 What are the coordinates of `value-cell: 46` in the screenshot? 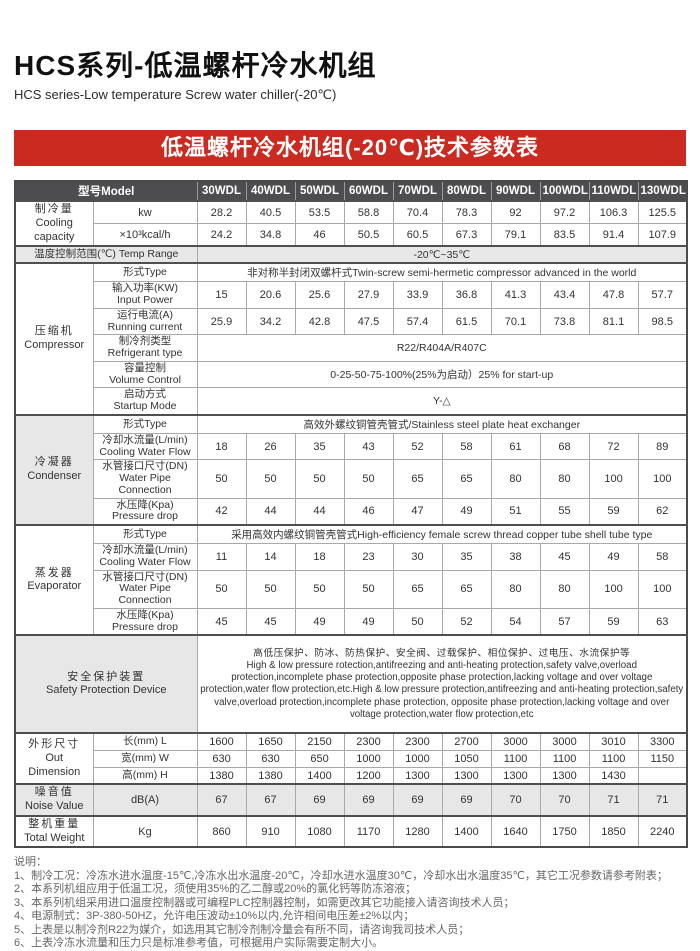 It's located at (319, 235).